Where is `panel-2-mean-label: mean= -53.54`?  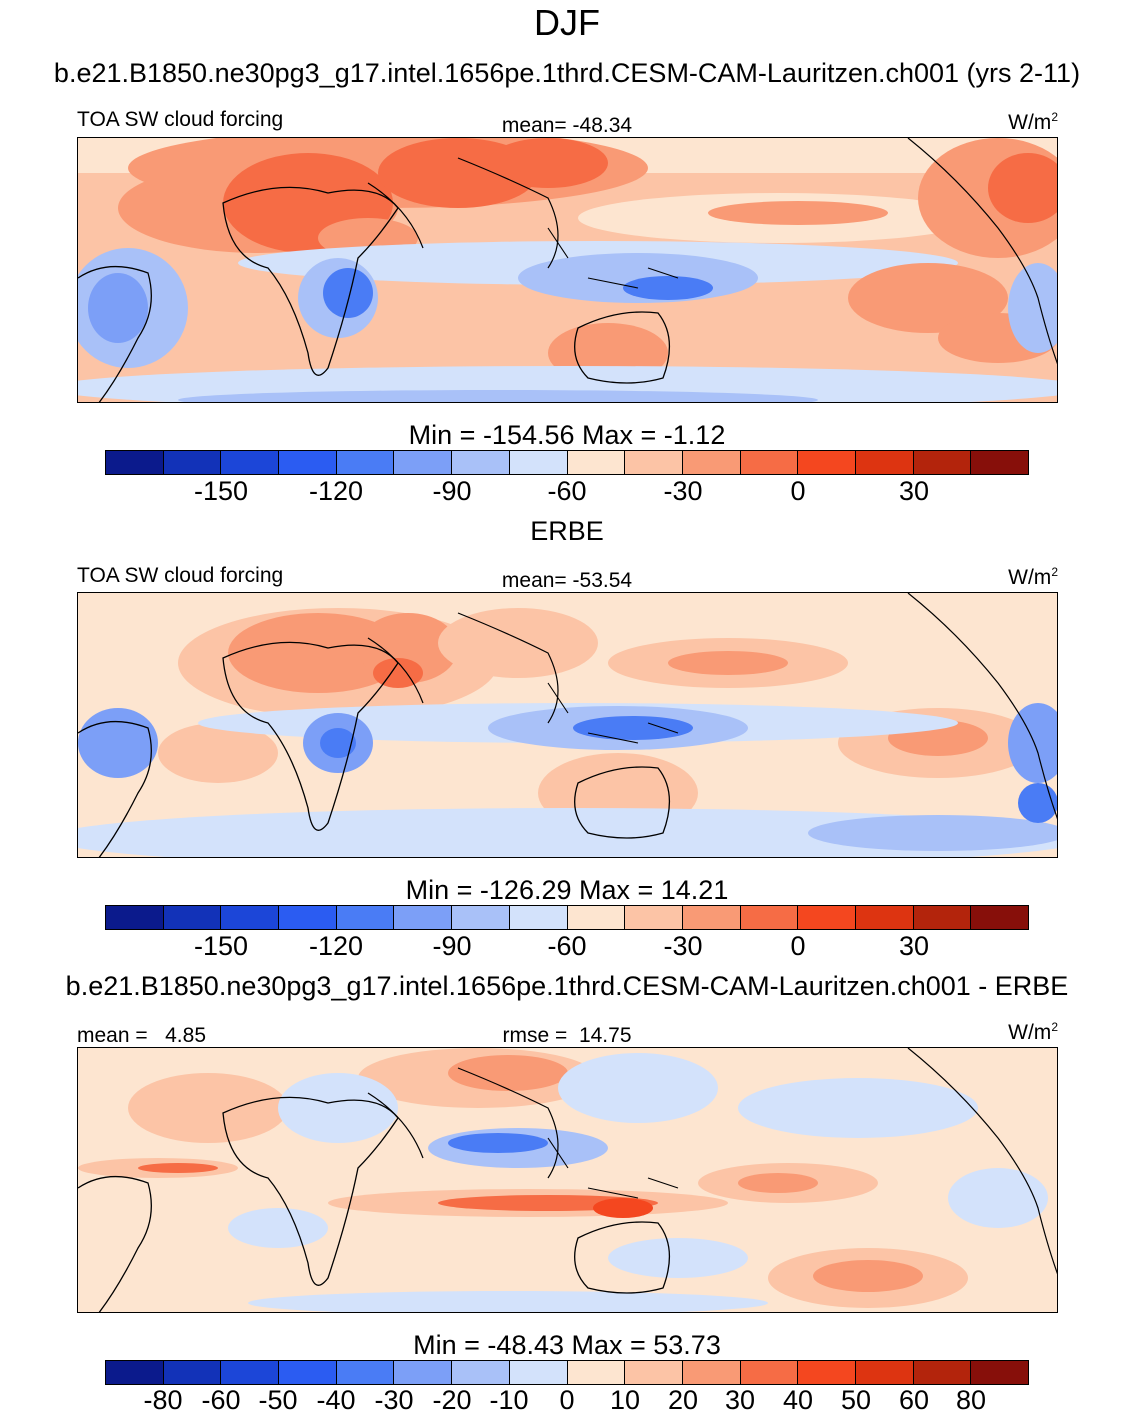
panel-2-mean-label: mean= -53.54 is located at coordinates (567, 580).